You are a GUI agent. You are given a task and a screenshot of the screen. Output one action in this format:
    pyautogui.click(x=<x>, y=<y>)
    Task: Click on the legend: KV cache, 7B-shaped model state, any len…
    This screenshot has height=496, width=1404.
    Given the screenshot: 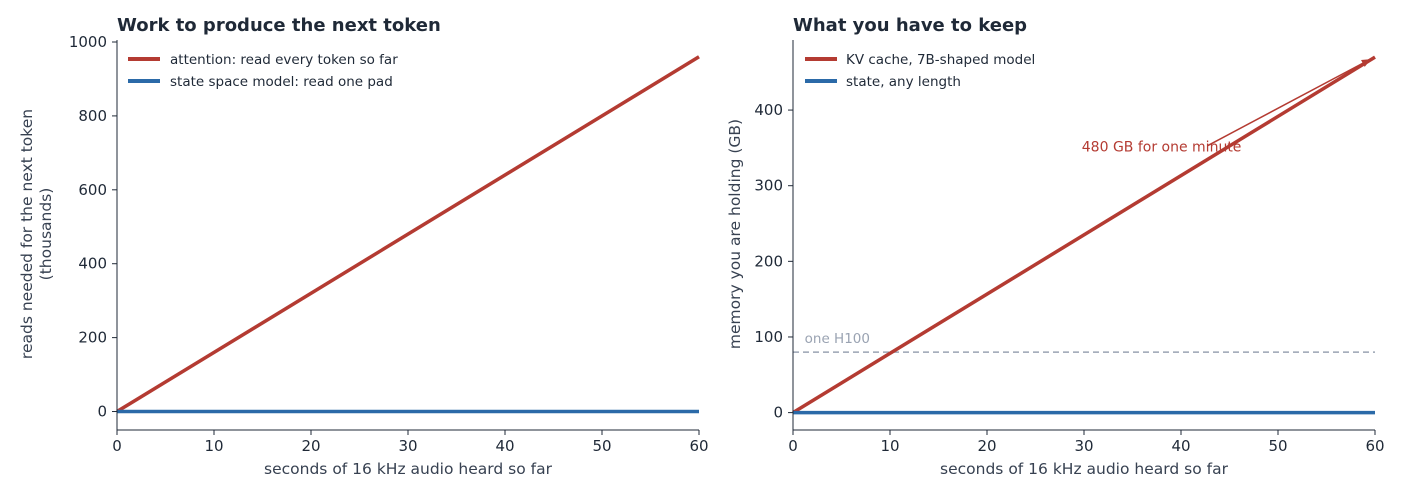 What is the action you would take?
    pyautogui.click(x=920, y=71)
    